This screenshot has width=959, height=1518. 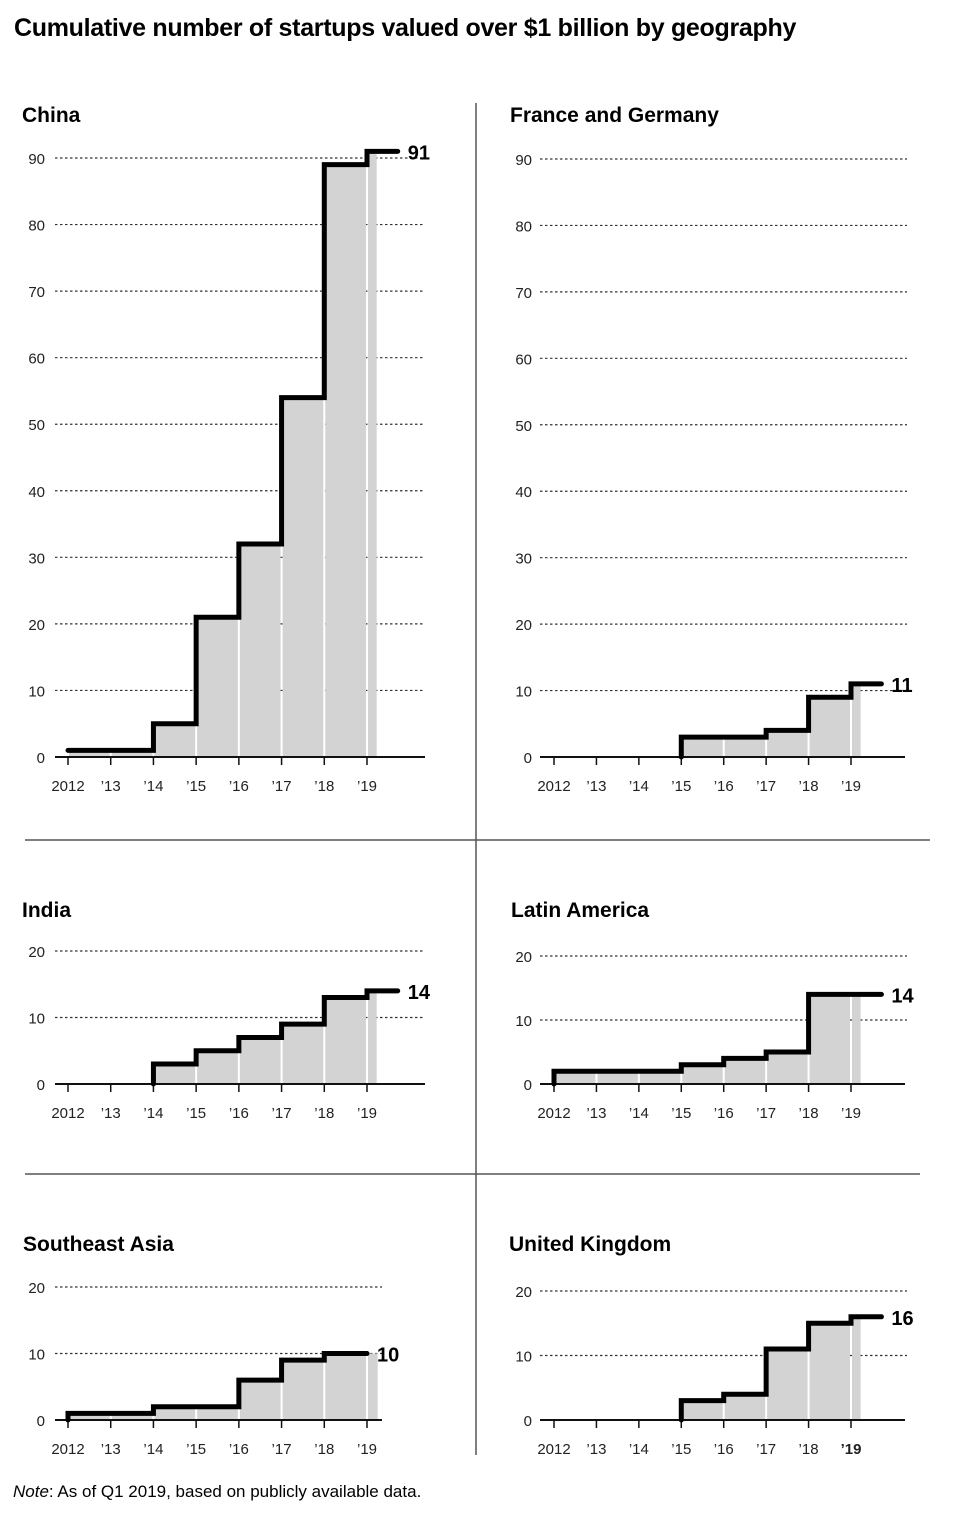 I want to click on y-tick-label: 30, so click(x=523, y=559).